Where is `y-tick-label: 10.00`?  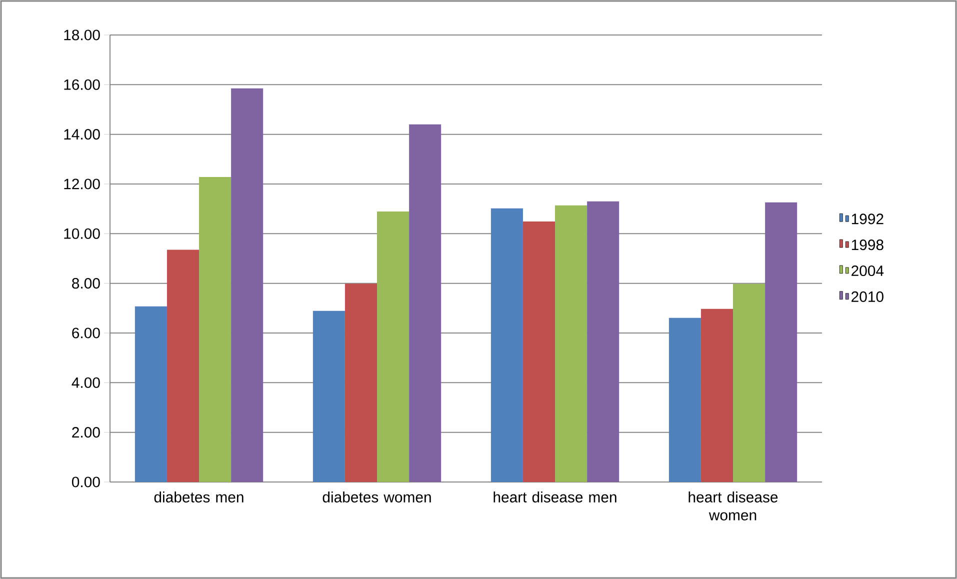 y-tick-label: 10.00 is located at coordinates (82, 233).